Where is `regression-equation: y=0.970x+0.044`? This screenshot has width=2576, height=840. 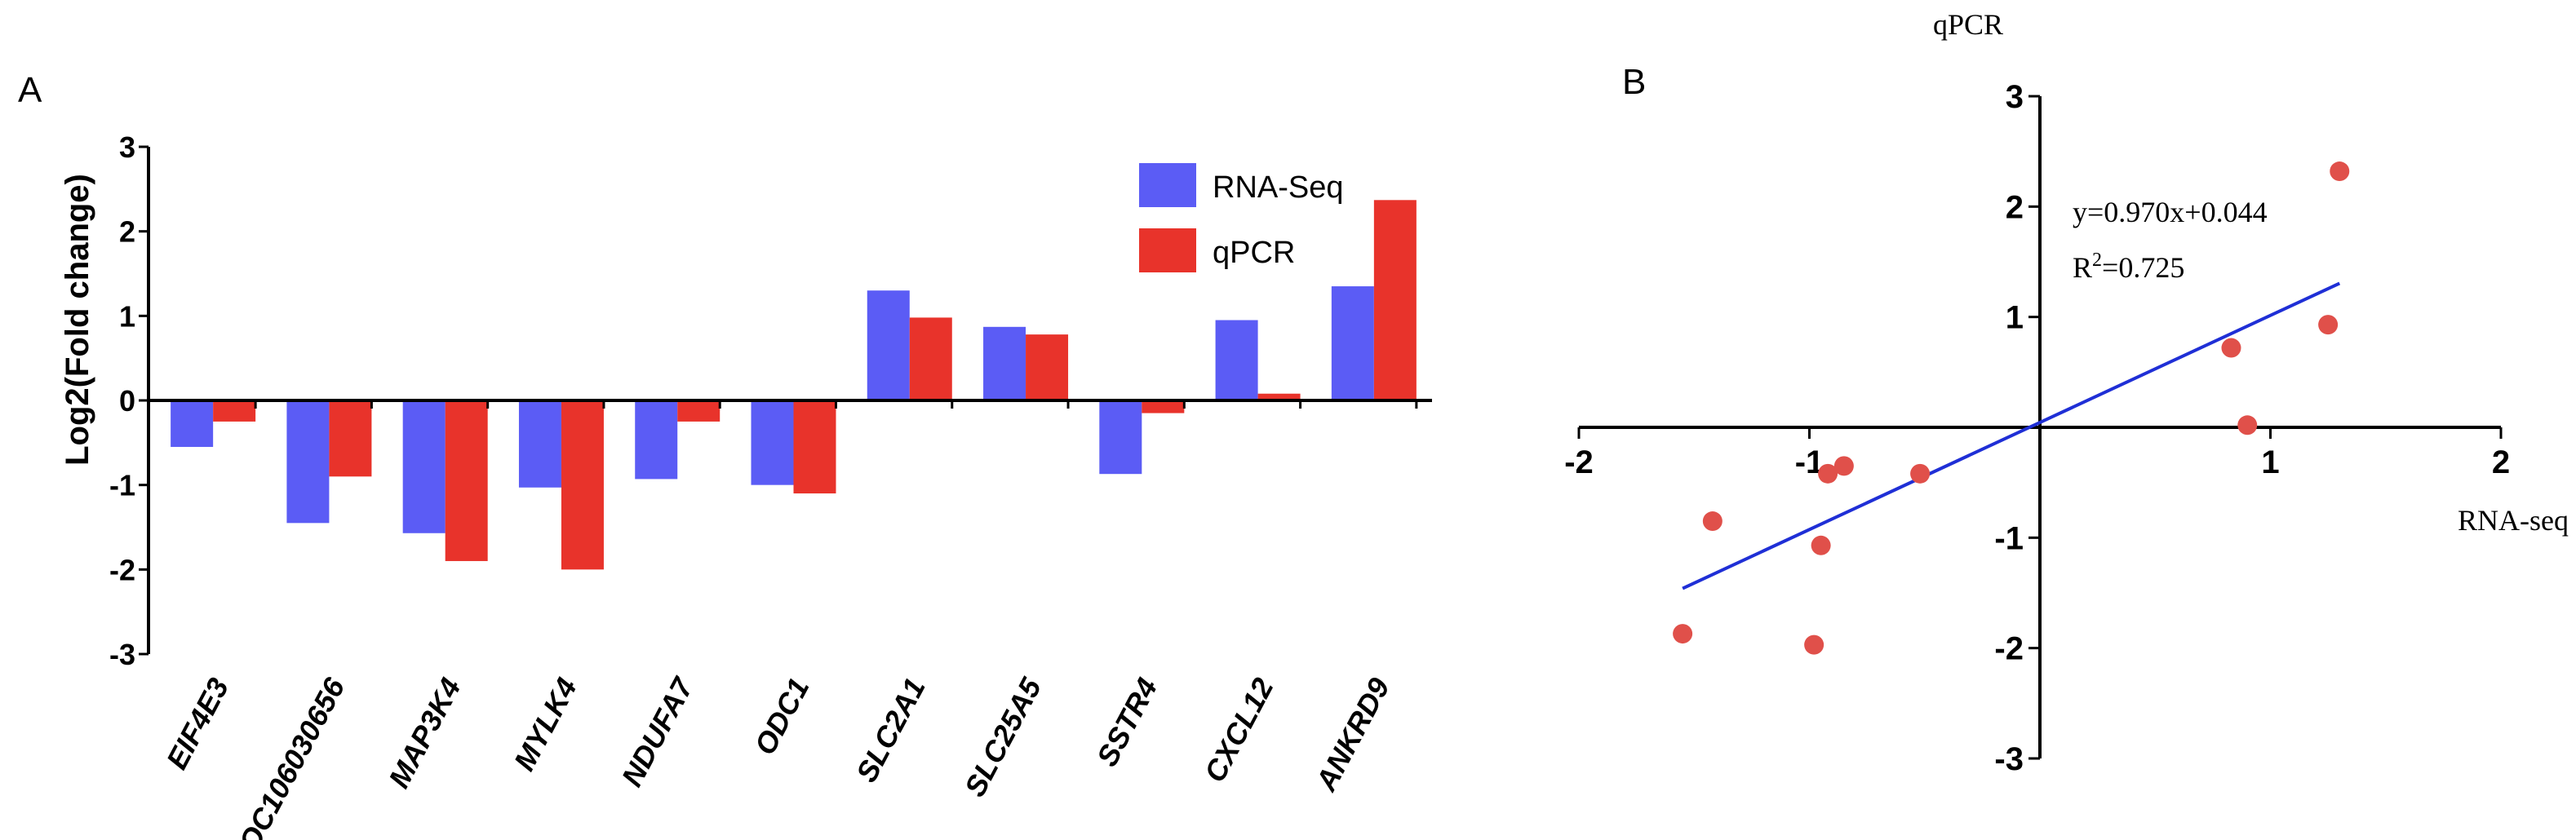
regression-equation: y=0.970x+0.044 is located at coordinates (2170, 212).